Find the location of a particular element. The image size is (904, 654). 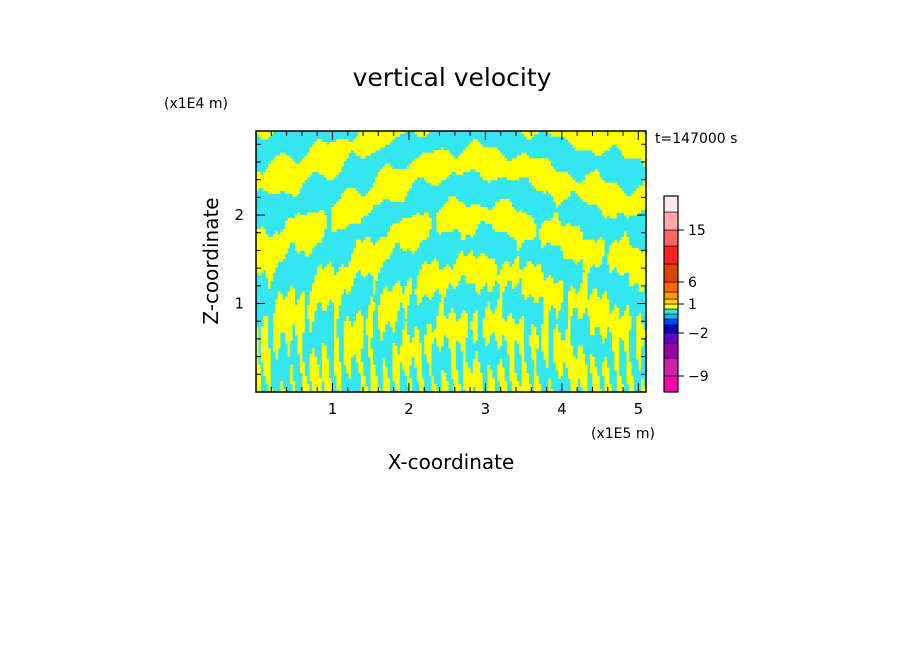

x-unit-label: (x1E5 m) is located at coordinates (623, 434).